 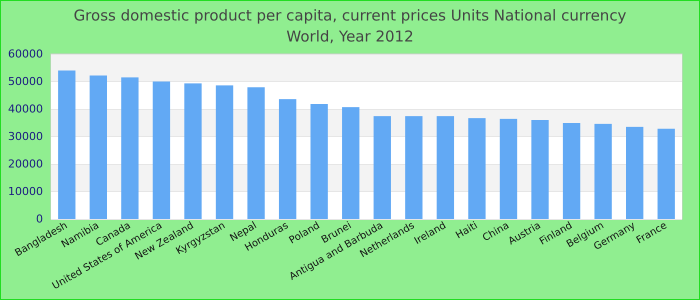 I want to click on y-tick-label: 0, so click(x=39, y=219).